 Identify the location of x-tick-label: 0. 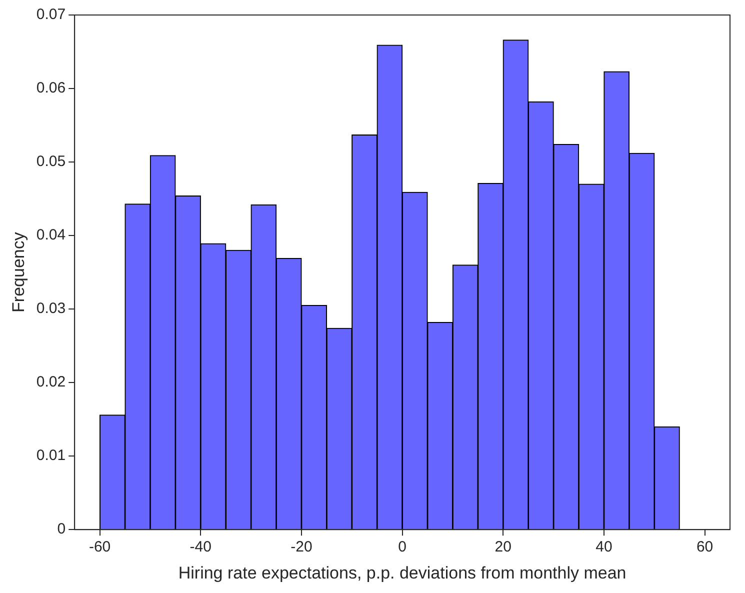
(402, 547).